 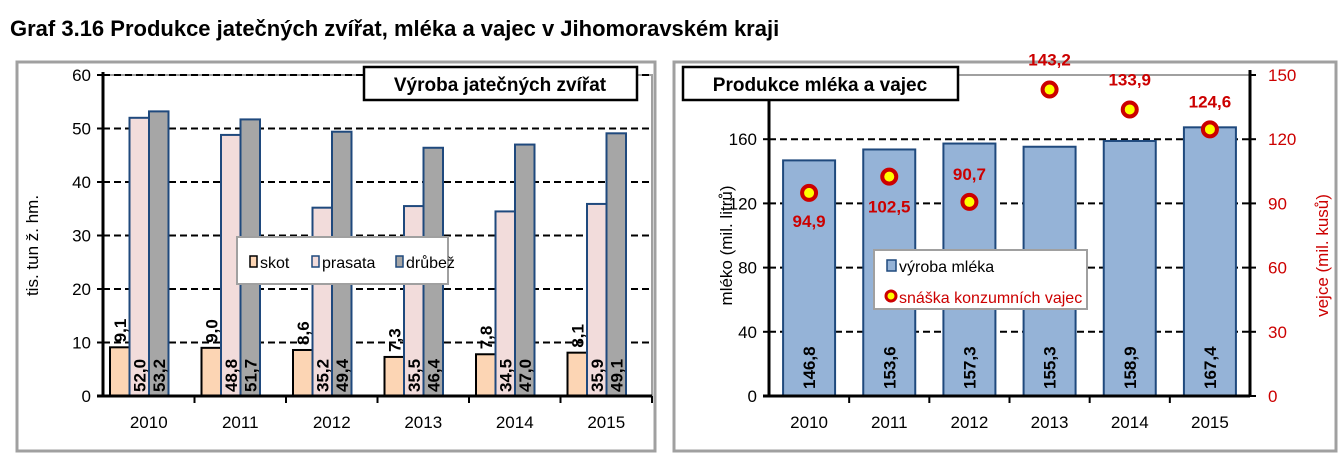 I want to click on egg-data-label: 94,9, so click(x=809, y=221).